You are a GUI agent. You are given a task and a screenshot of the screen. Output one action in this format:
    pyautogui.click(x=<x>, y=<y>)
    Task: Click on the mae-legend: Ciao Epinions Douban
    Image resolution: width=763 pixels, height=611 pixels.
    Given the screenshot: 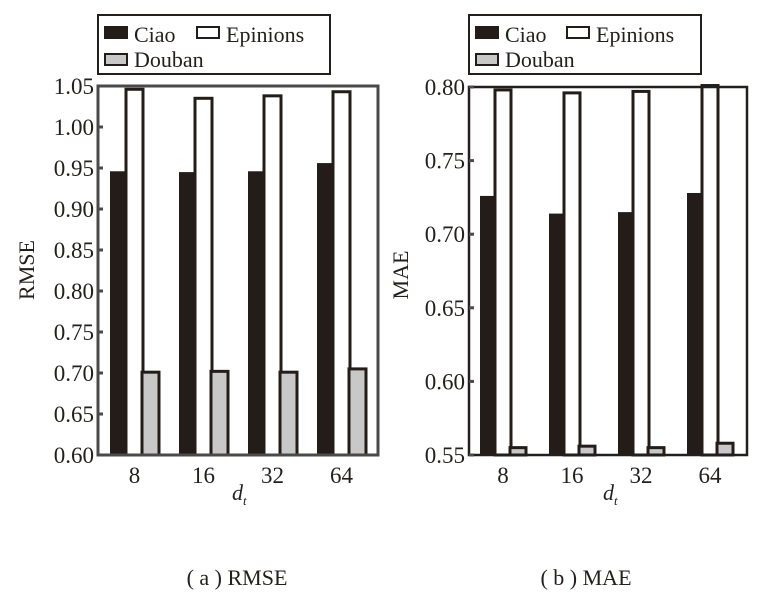 What is the action you would take?
    pyautogui.click(x=585, y=44)
    